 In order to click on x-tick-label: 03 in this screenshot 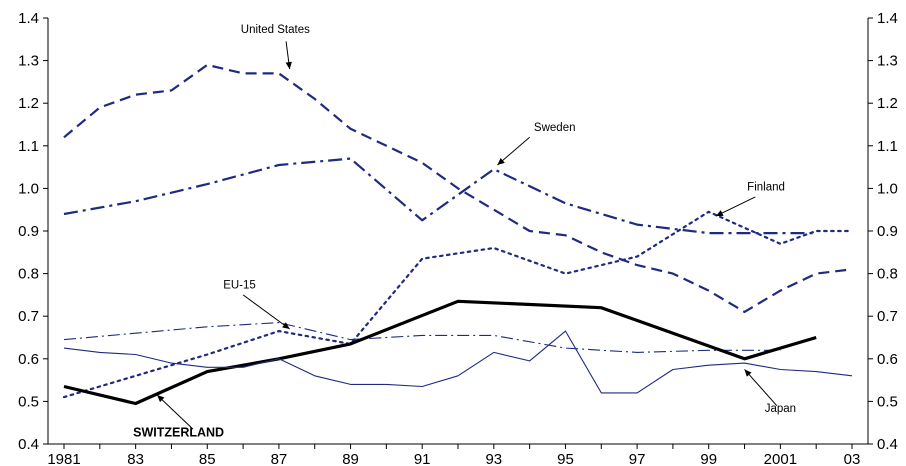, I will do `click(852, 458)`.